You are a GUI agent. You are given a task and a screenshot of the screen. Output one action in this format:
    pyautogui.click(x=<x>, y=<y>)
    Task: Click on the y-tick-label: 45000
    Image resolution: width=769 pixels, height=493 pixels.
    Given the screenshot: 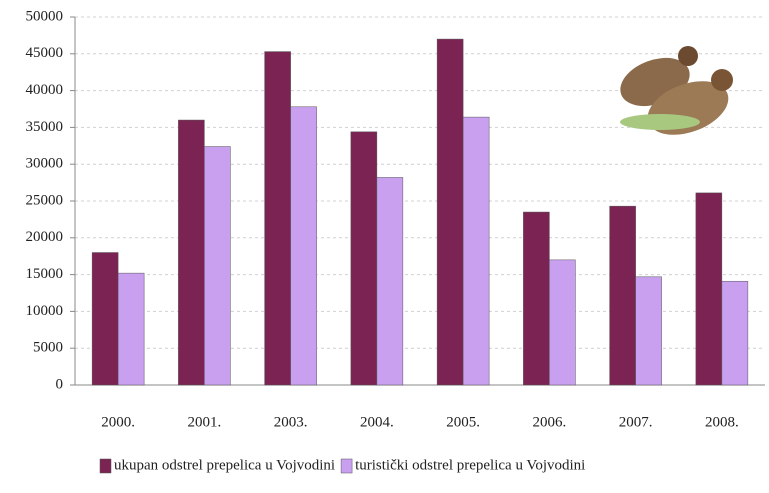 What is the action you would take?
    pyautogui.click(x=45, y=53)
    